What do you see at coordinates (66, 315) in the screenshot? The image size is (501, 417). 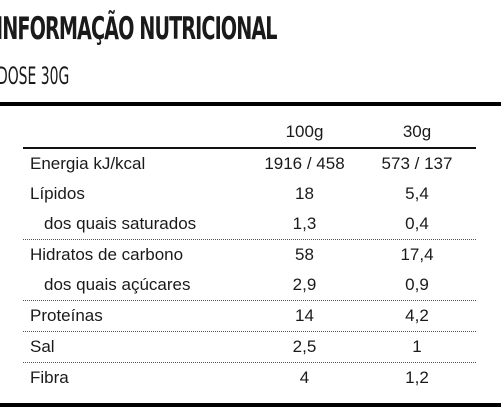 I see `nutrient-name: Proteínas` at bounding box center [66, 315].